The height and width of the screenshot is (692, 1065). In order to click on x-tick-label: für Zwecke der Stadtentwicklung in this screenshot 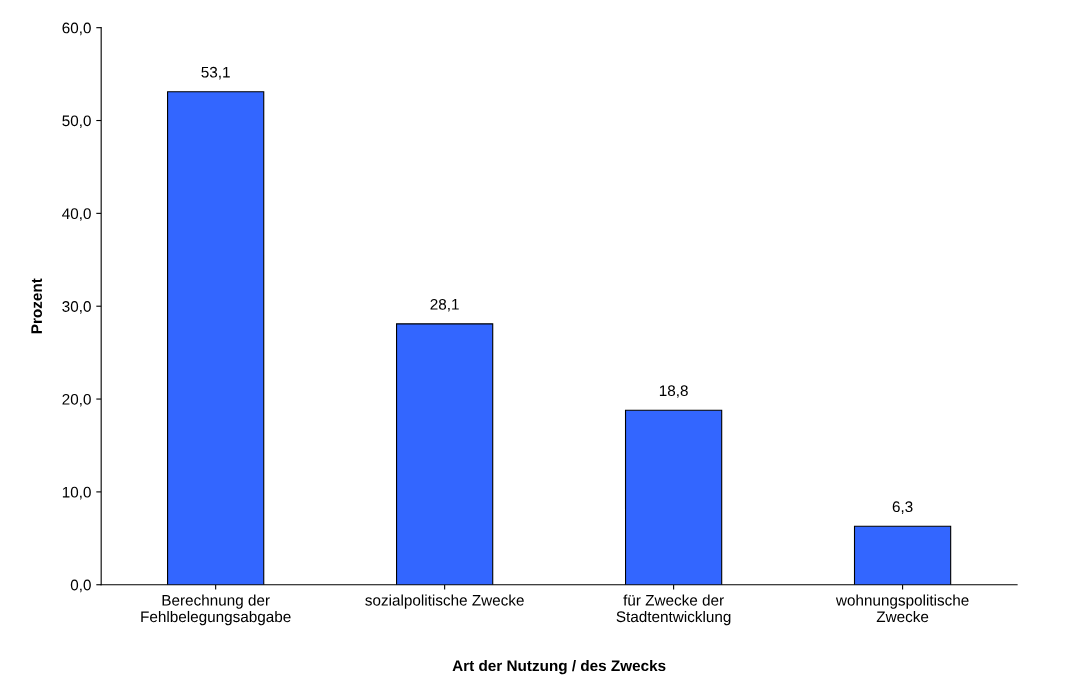, I will do `click(673, 610)`.